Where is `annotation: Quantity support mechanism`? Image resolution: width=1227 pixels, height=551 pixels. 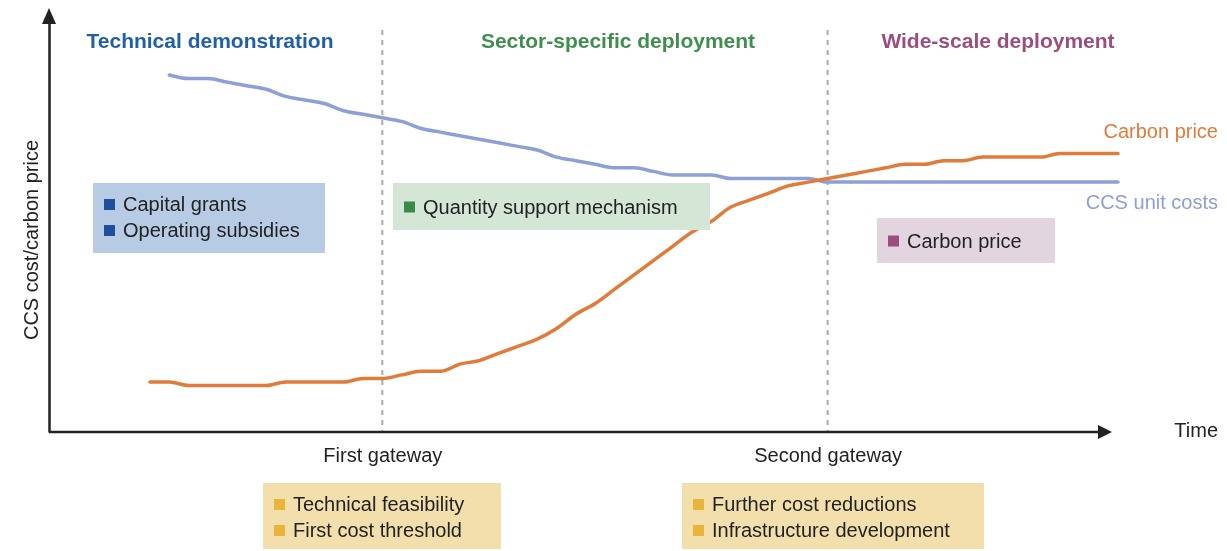 annotation: Quantity support mechanism is located at coordinates (550, 206).